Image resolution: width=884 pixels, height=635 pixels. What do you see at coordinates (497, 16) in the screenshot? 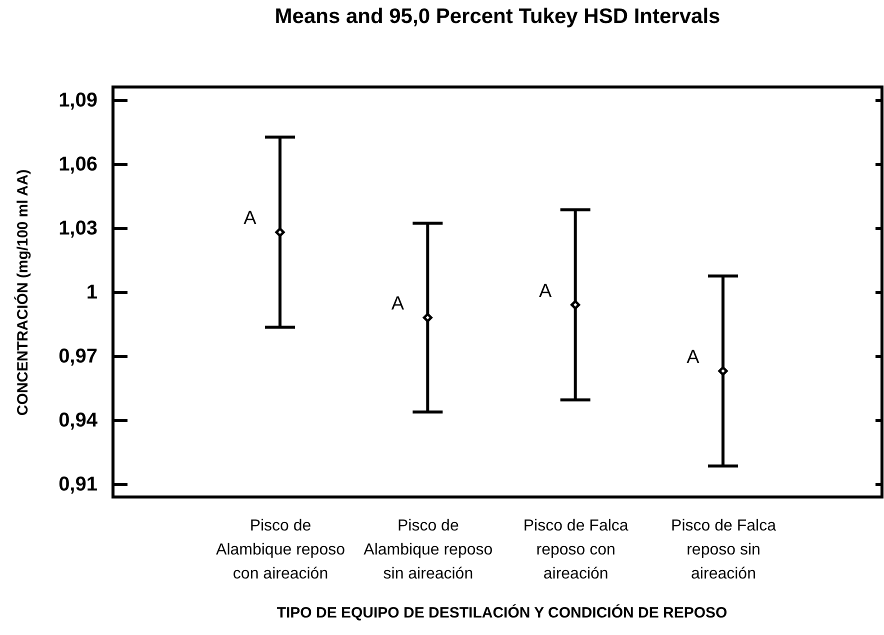
I see `chart-title: Means and 95,0 Percent Tukey HSD Intervals` at bounding box center [497, 16].